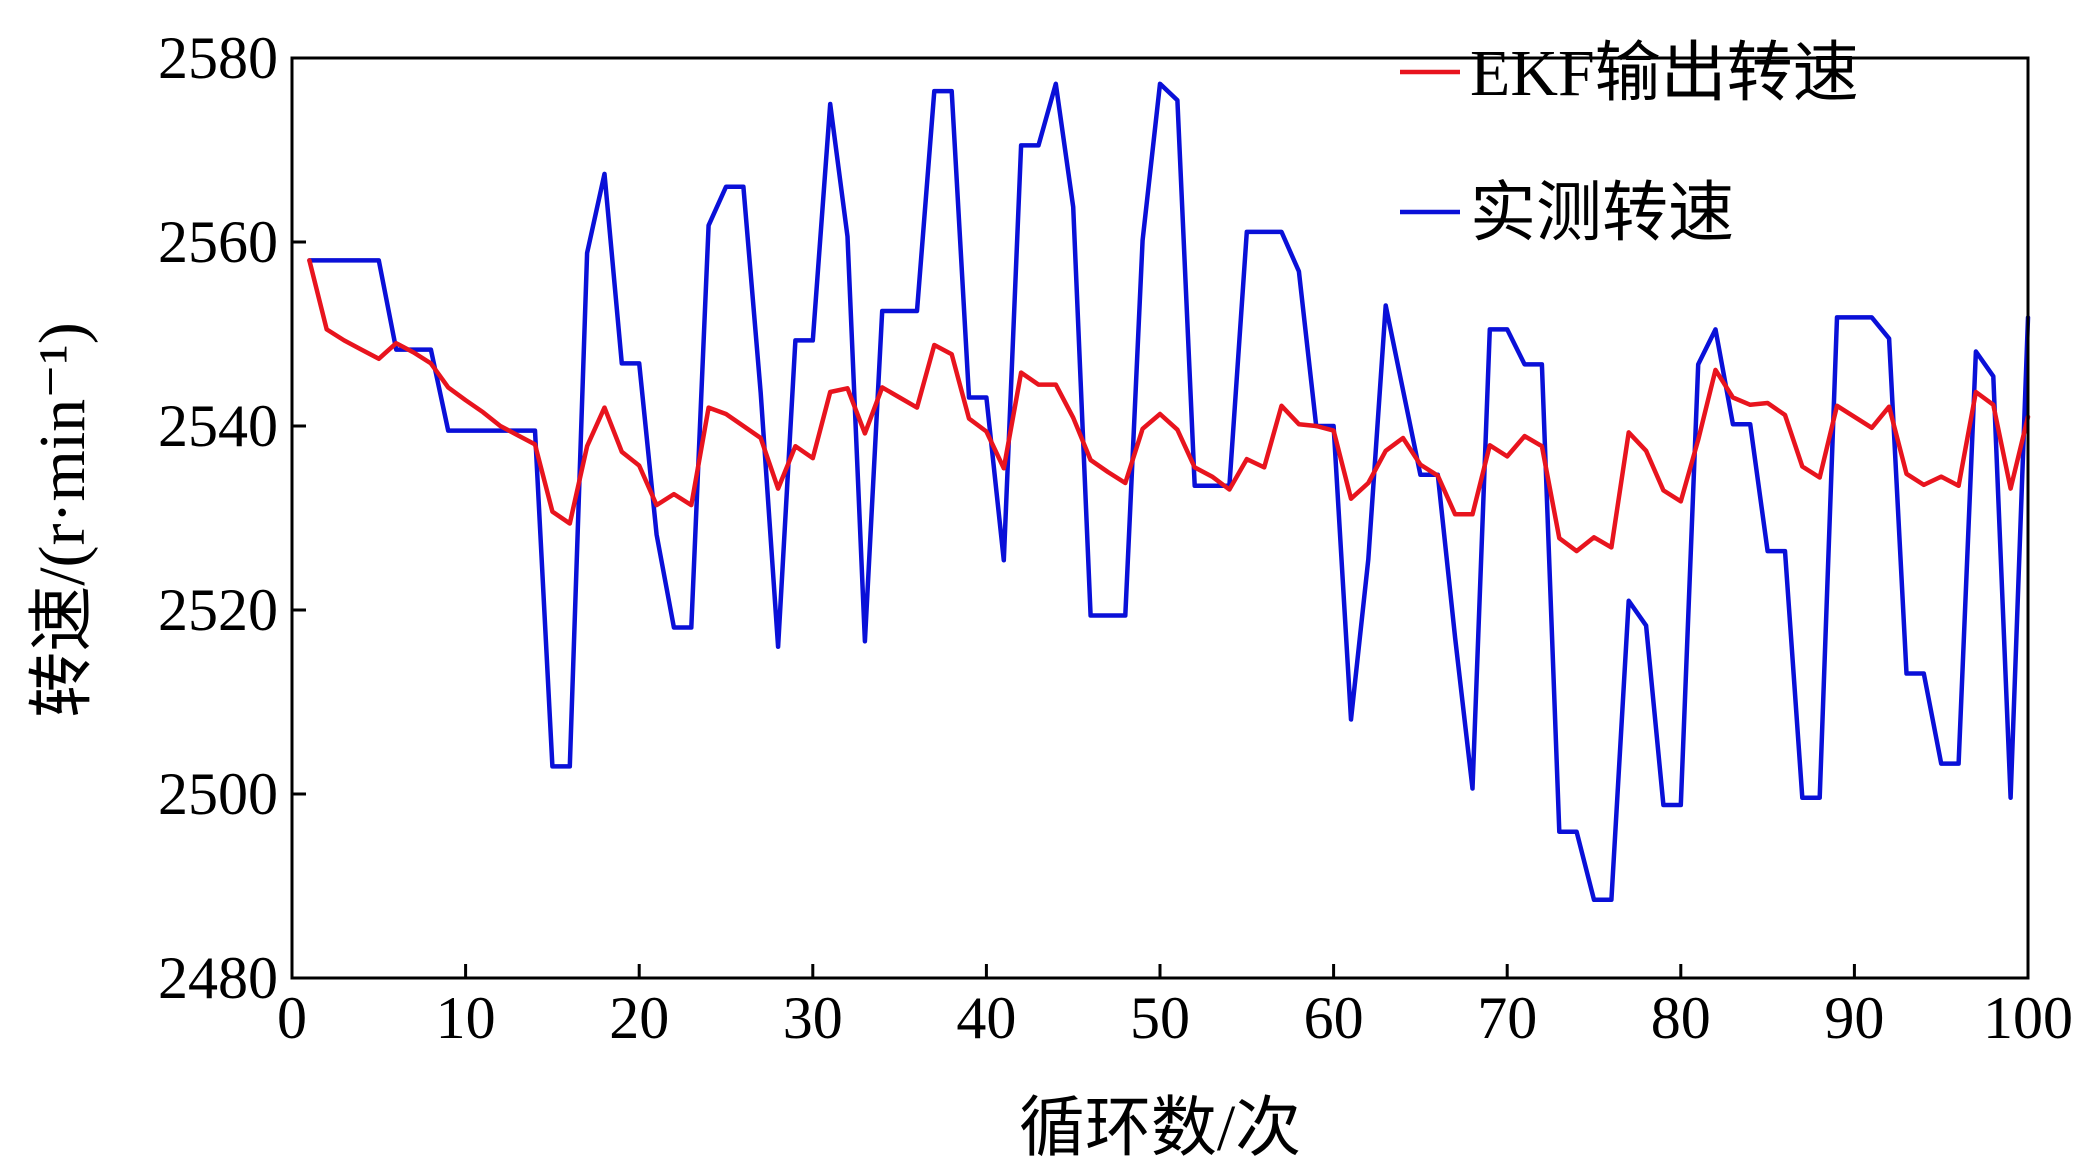 The width and height of the screenshot is (2087, 1175). What do you see at coordinates (986, 1018) in the screenshot?
I see `x-tick-label: 40` at bounding box center [986, 1018].